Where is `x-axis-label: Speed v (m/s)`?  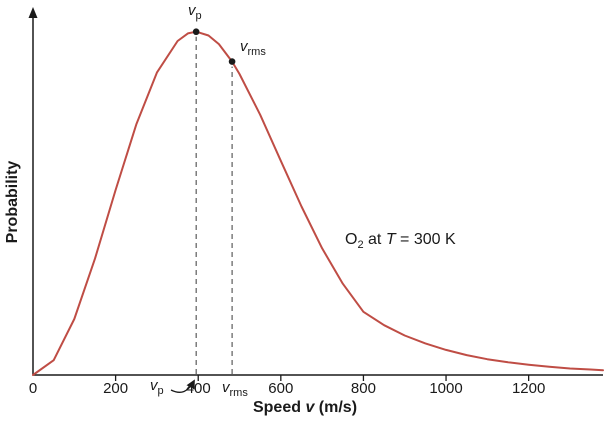 x-axis-label: Speed v (m/s) is located at coordinates (305, 408).